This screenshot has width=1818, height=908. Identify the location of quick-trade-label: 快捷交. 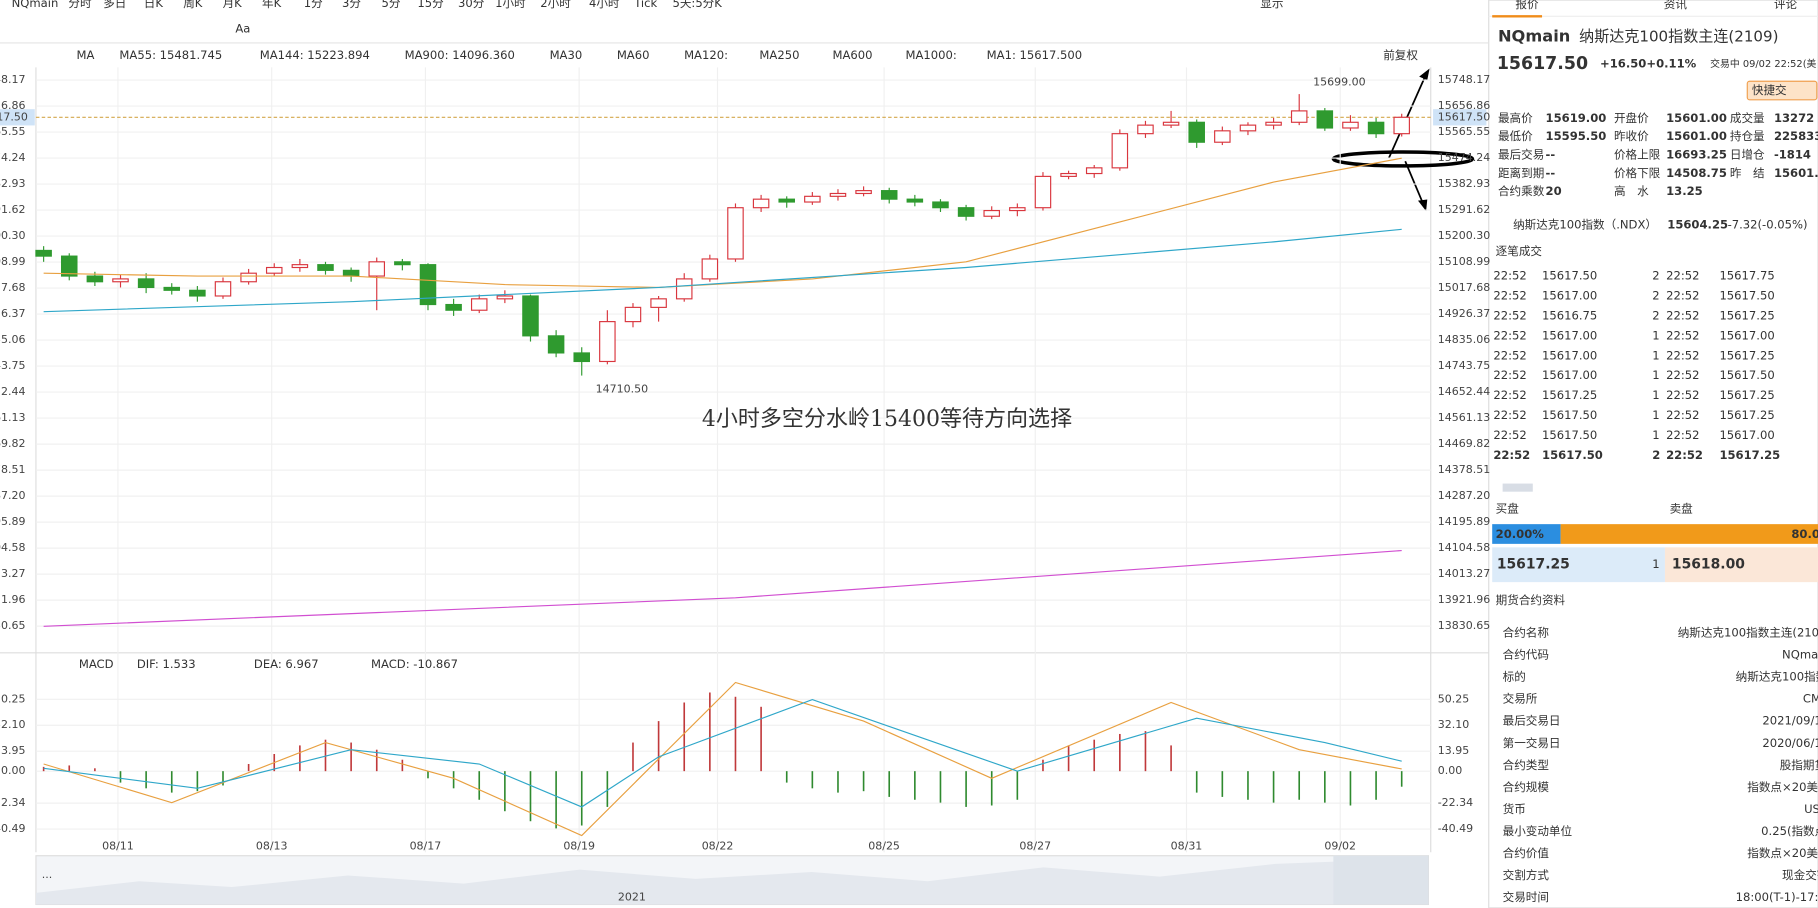
(1769, 90).